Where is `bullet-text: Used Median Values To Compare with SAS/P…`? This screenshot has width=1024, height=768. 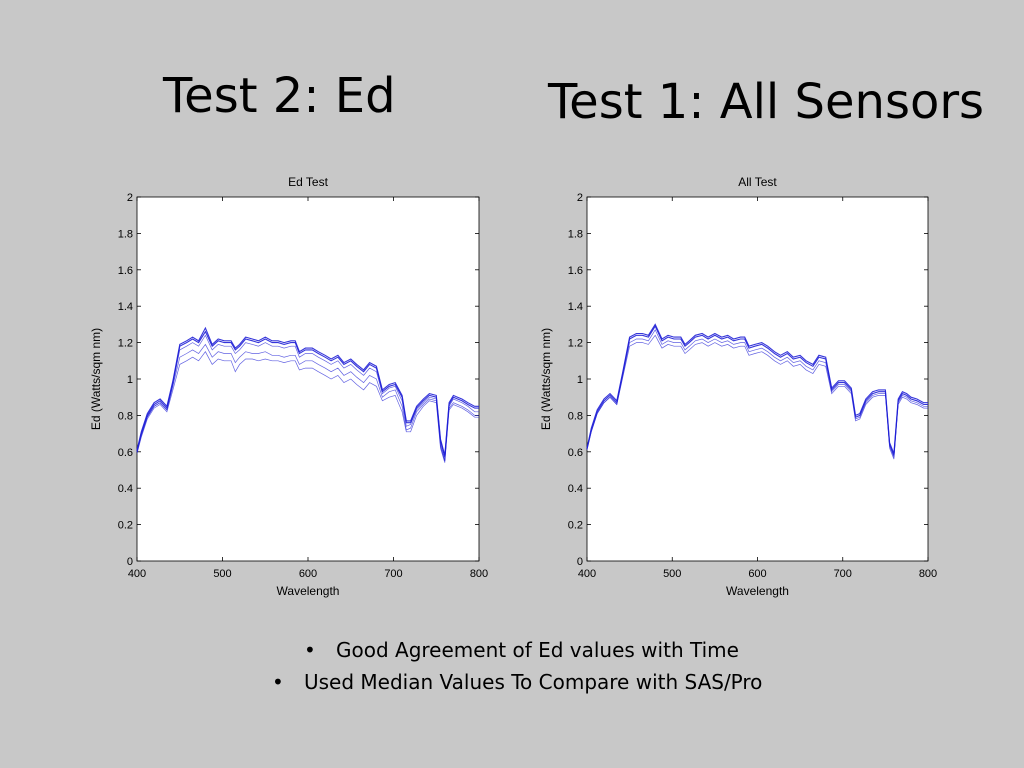
bullet-text: Used Median Values To Compare with SAS/P… is located at coordinates (533, 682).